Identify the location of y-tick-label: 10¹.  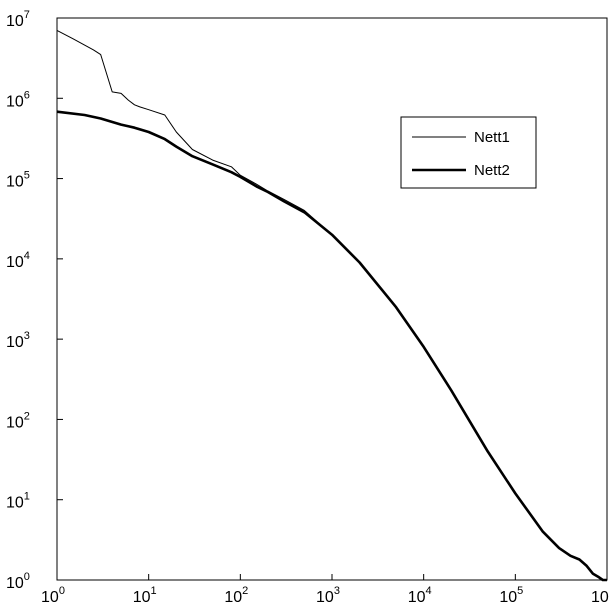
(18, 501).